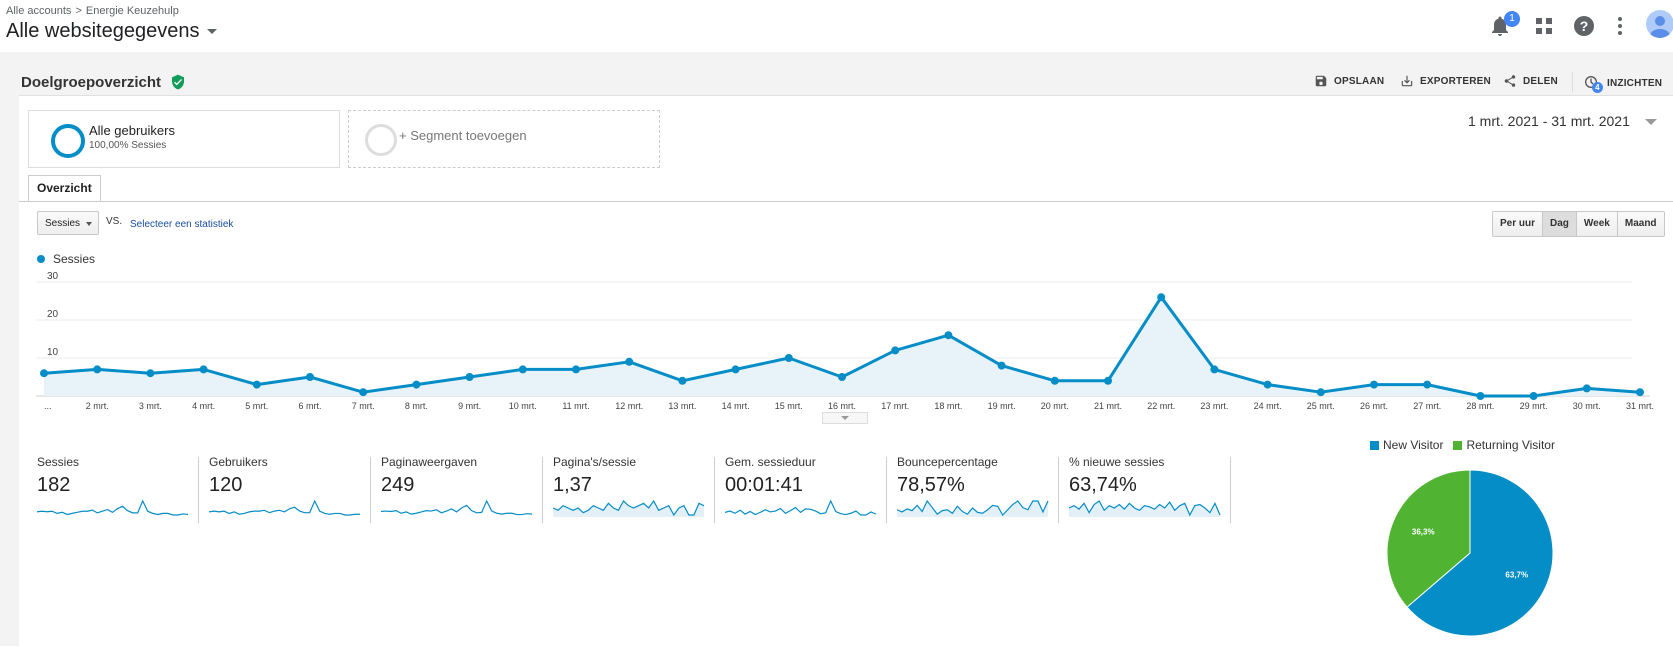 The height and width of the screenshot is (647, 1673). I want to click on export-button: EXPORTEREN, so click(1445, 81).